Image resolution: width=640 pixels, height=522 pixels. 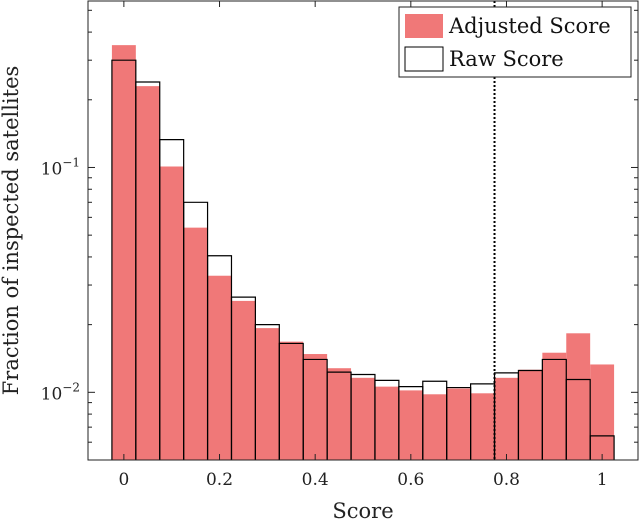 I want to click on y-tick-label: 10⁻¹, so click(x=60, y=167).